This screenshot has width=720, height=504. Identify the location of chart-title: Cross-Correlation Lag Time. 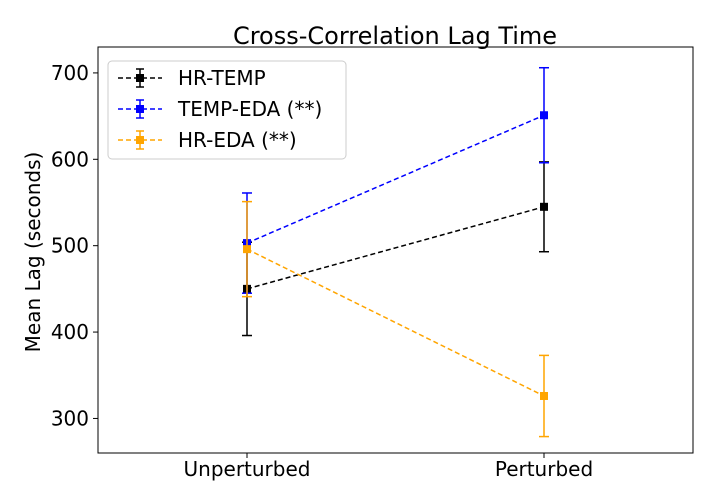
(395, 36).